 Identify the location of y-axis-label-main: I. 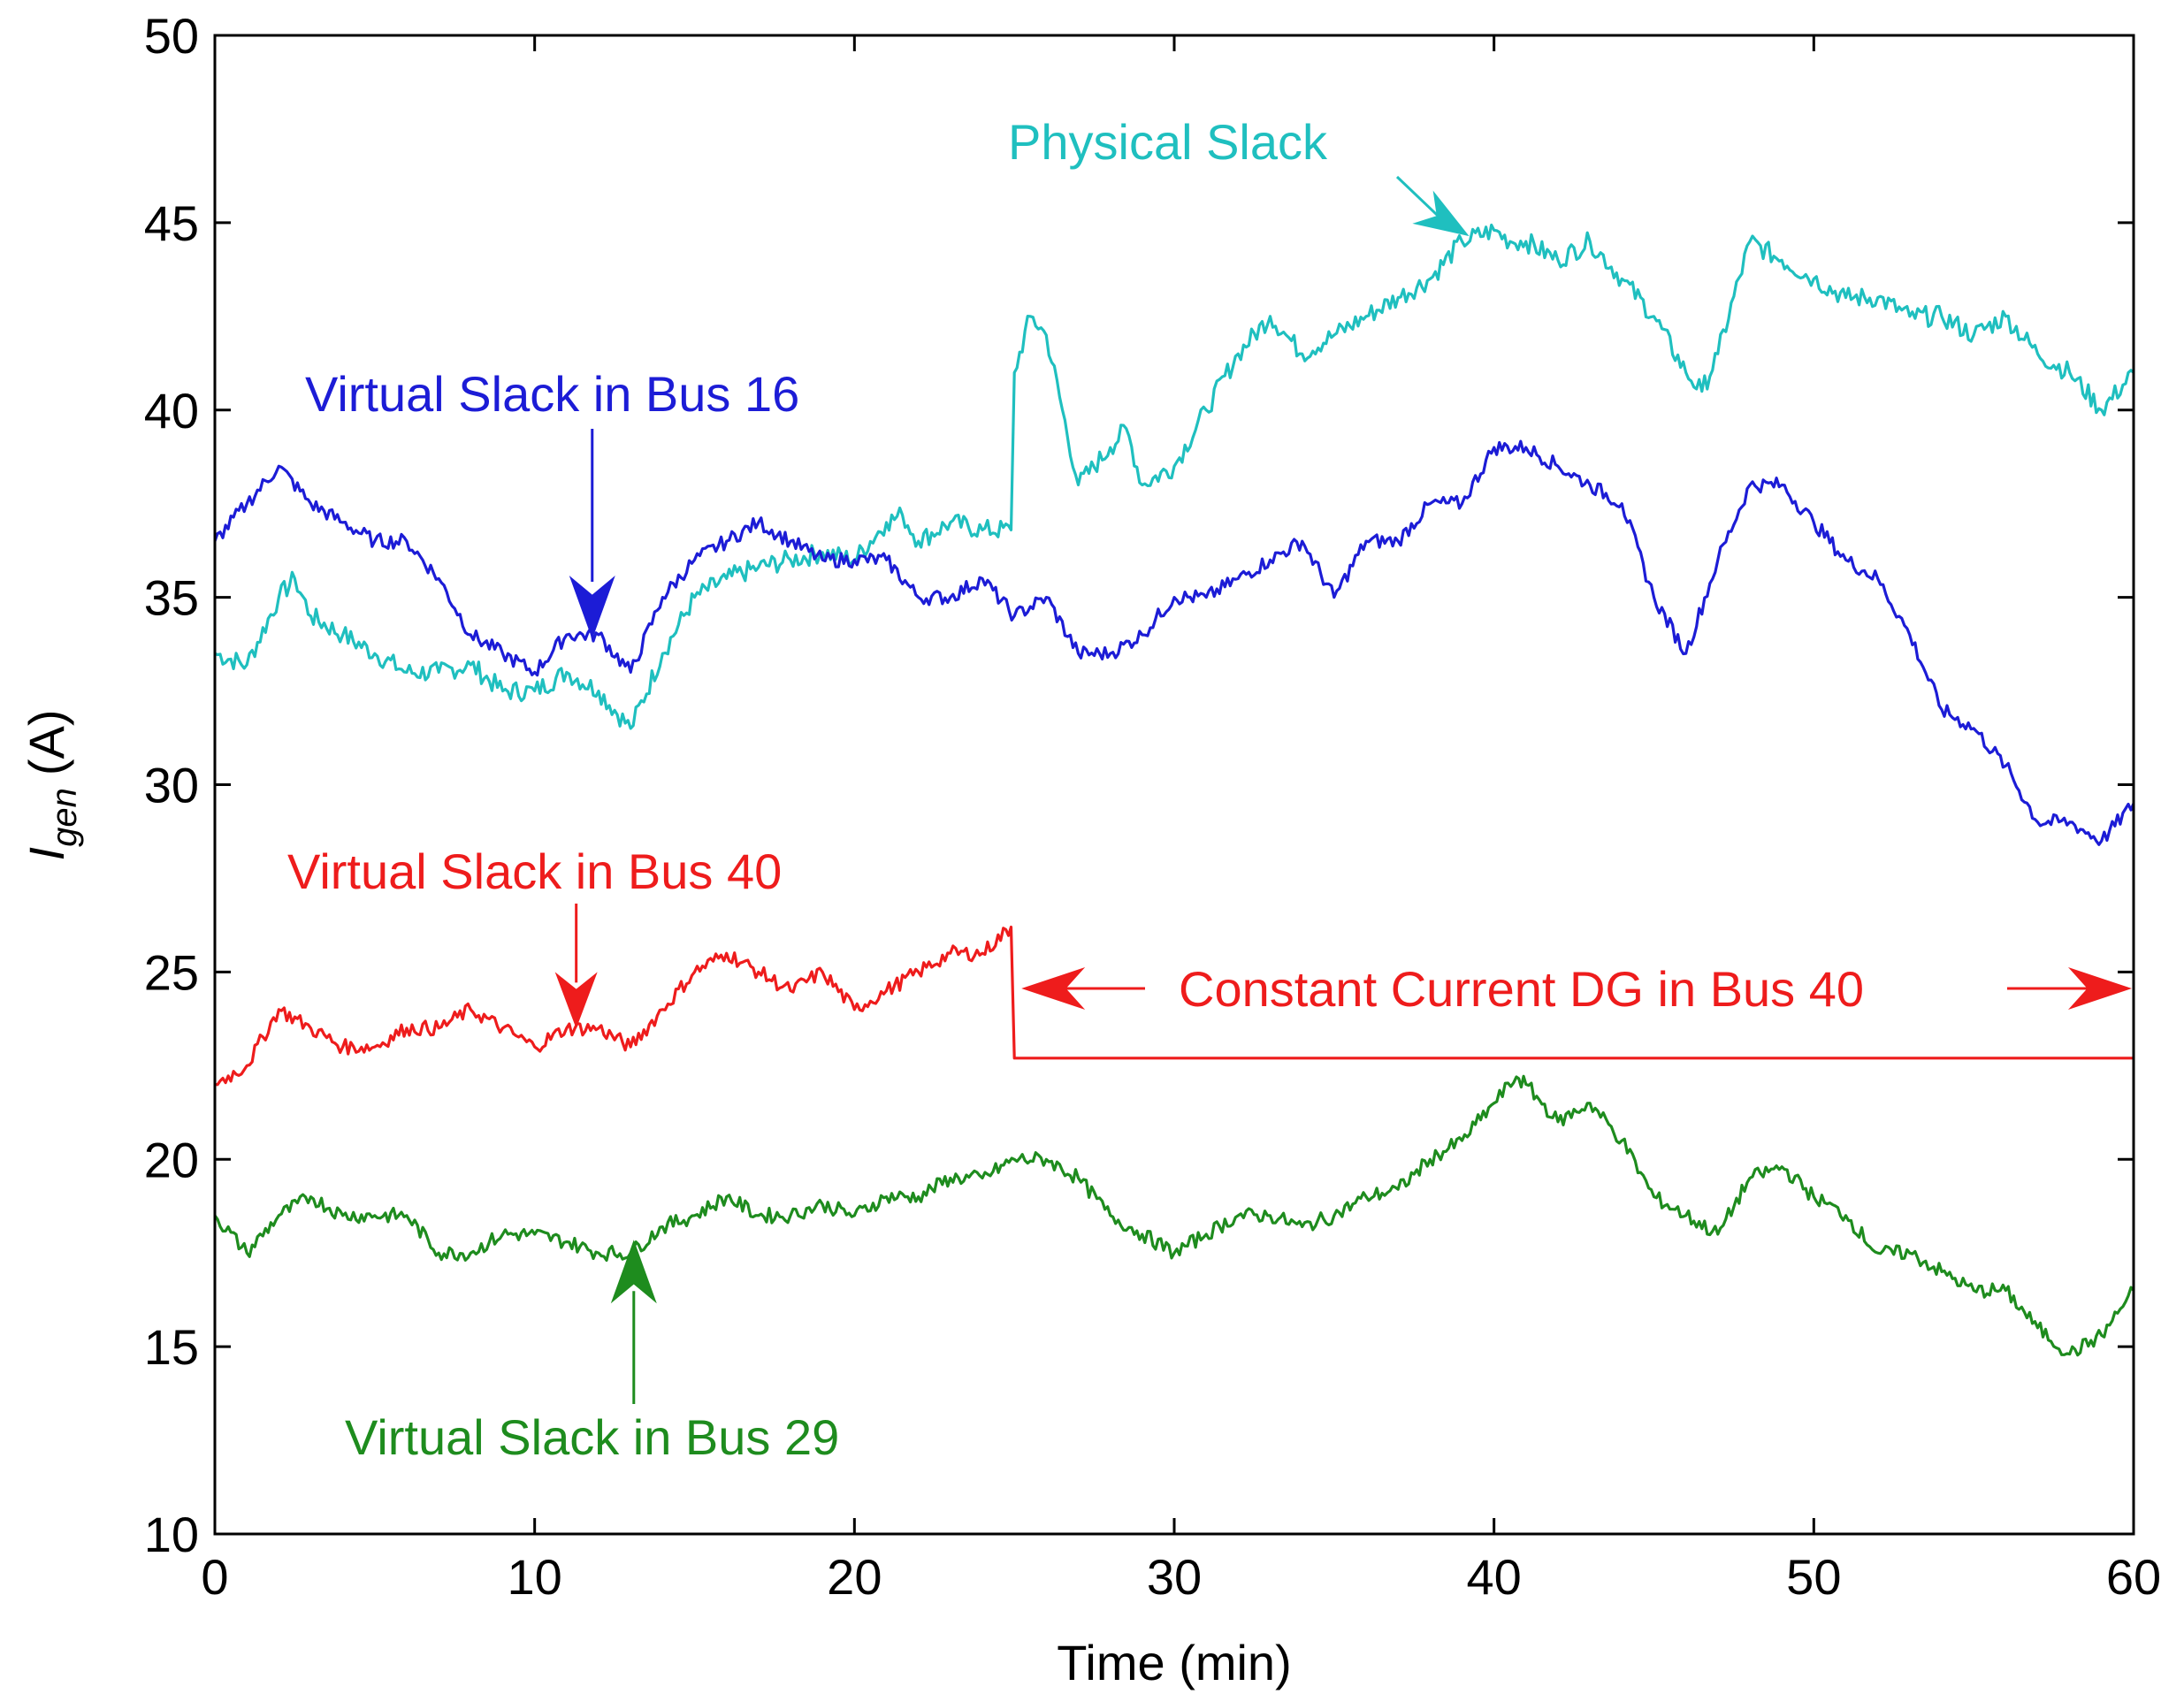
(46, 854).